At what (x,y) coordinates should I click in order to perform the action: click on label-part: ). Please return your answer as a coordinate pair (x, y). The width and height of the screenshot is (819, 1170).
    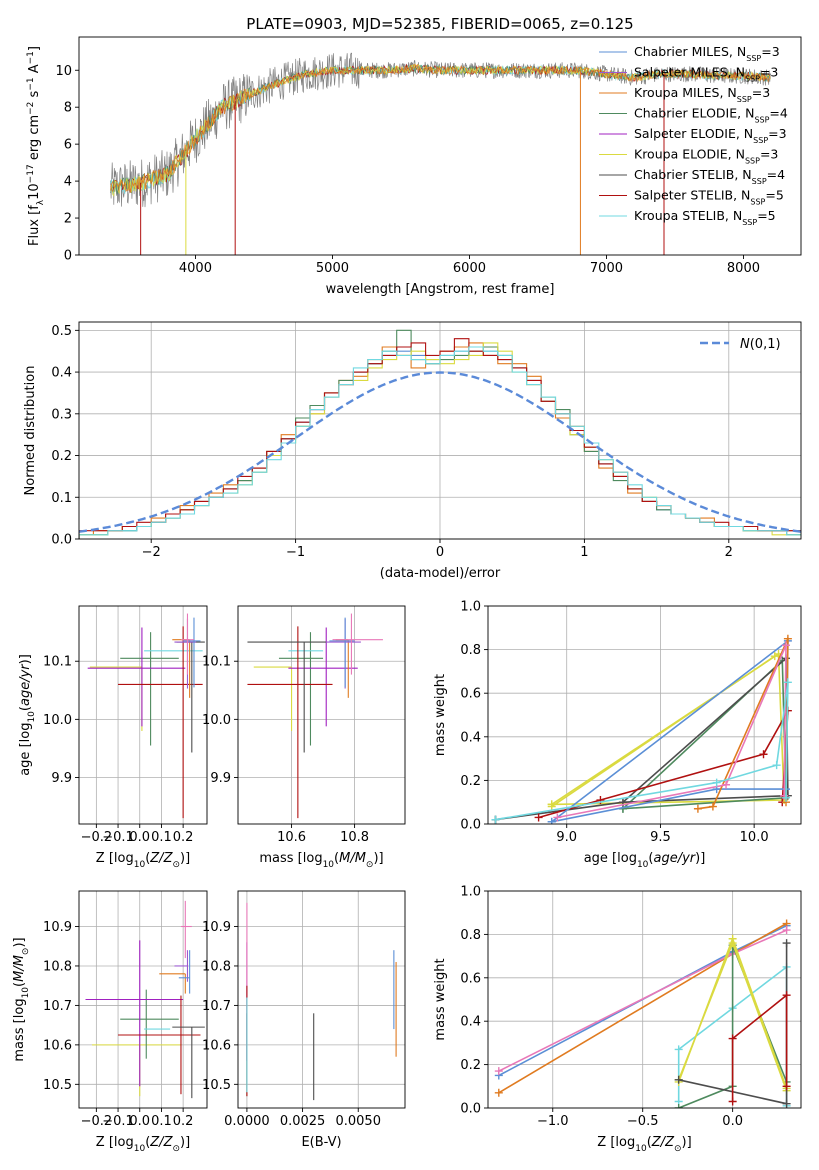
    Looking at the image, I should click on (25, 661).